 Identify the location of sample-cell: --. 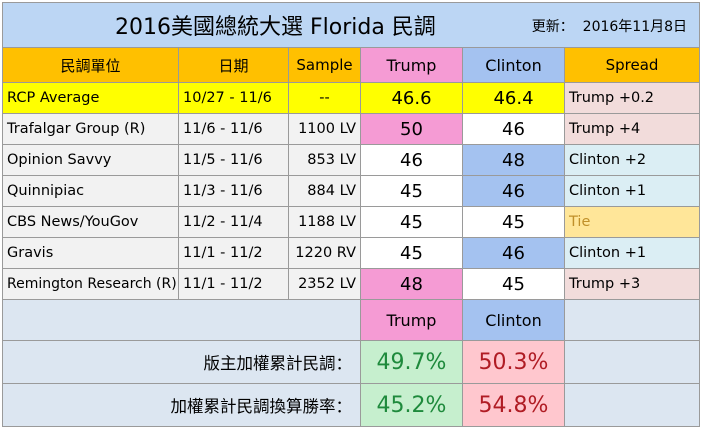
(324, 98).